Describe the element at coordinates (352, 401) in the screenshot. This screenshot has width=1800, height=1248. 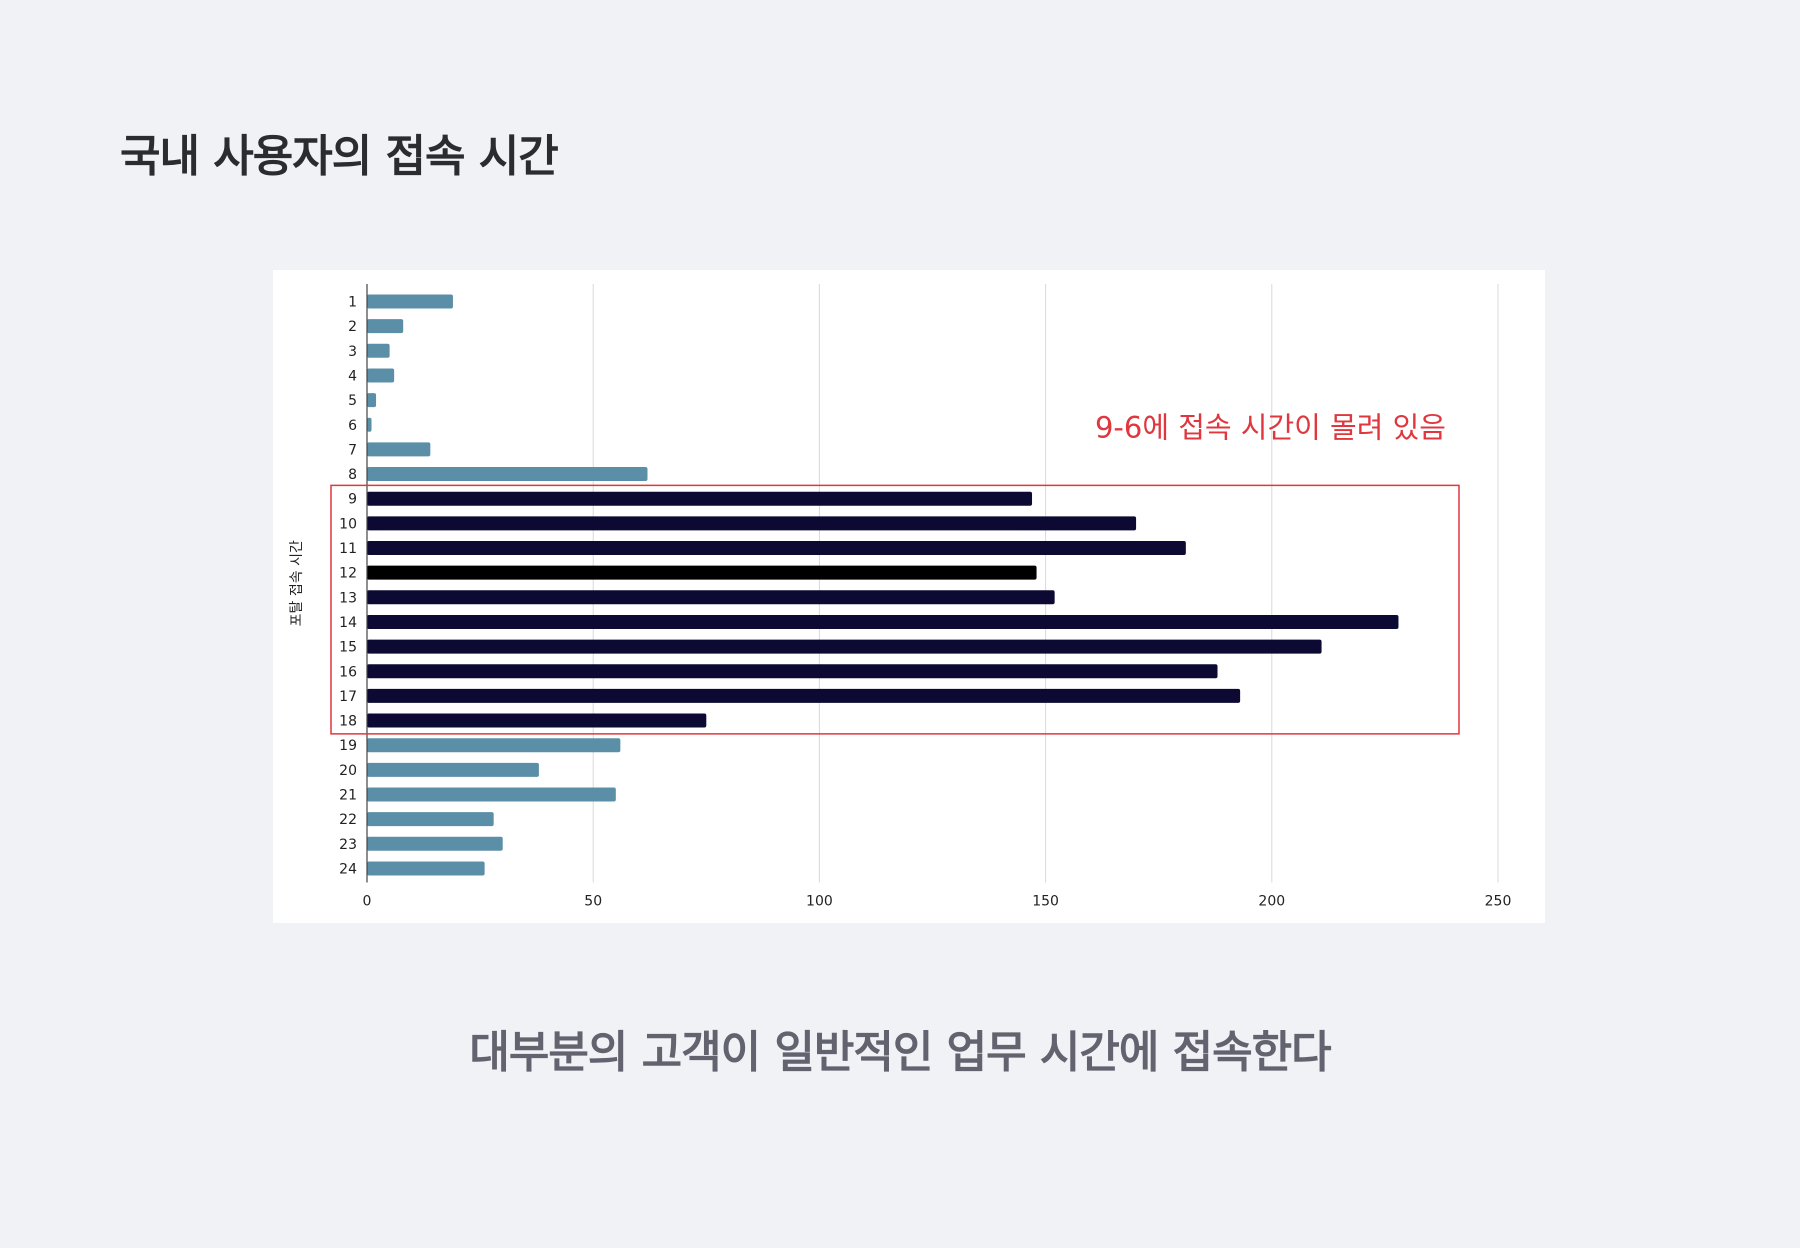
I see `y-tick-label-5: 5` at that location.